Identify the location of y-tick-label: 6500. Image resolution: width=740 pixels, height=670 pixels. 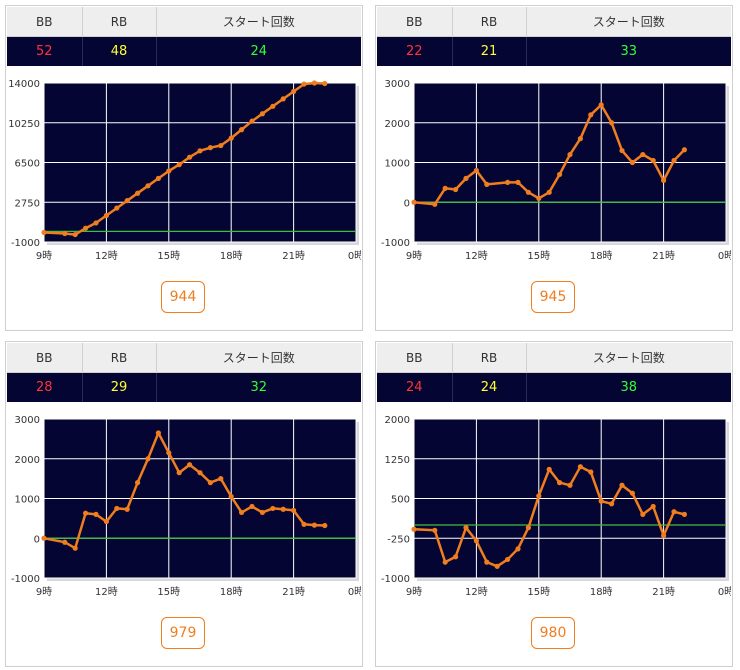
(27, 164).